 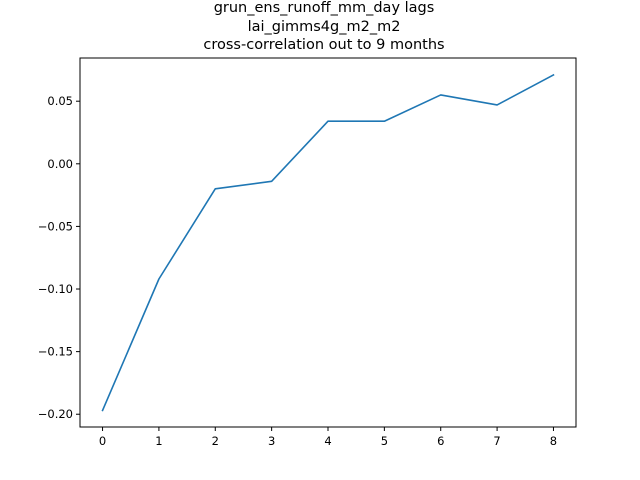 I want to click on x-tick-label: 0, so click(x=102, y=441).